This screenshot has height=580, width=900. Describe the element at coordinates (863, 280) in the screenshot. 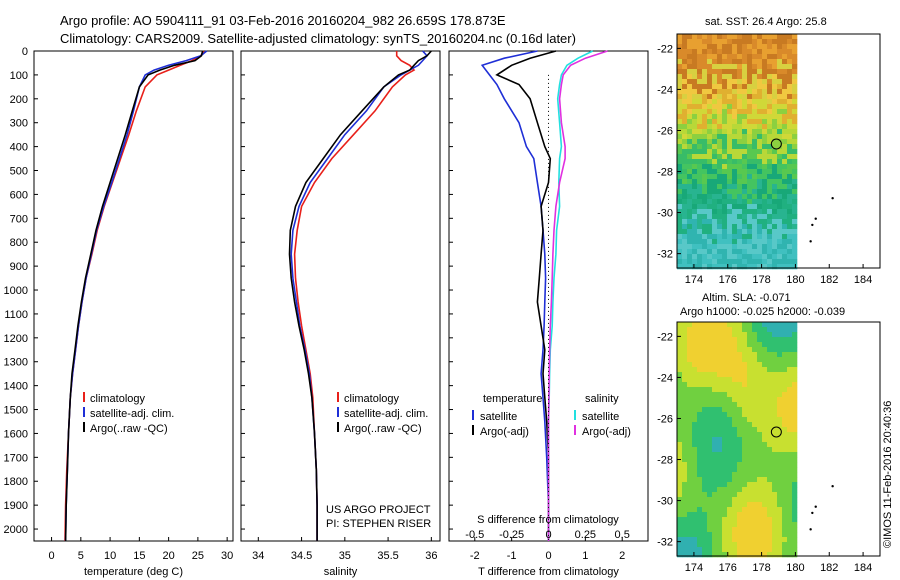

I see `map-x-tick-label: 184` at that location.